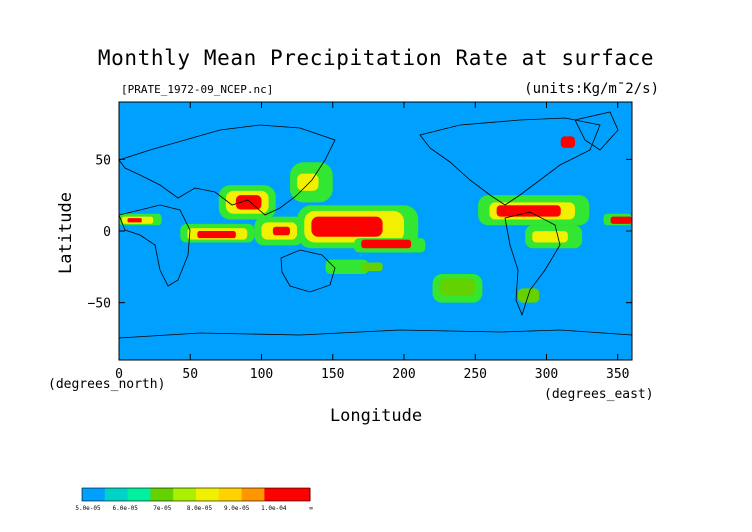 The height and width of the screenshot is (532, 752). I want to click on x-axis-units-left: (degrees_north), so click(107, 384).